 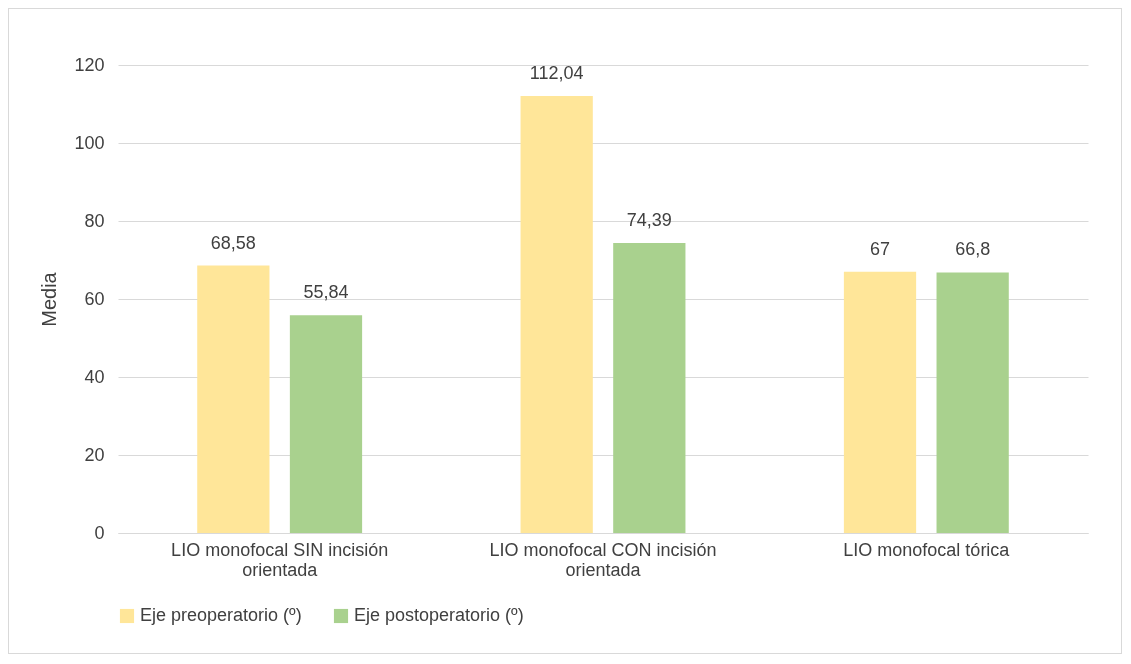 What do you see at coordinates (233, 242) in the screenshot?
I see `data-label: 68,58` at bounding box center [233, 242].